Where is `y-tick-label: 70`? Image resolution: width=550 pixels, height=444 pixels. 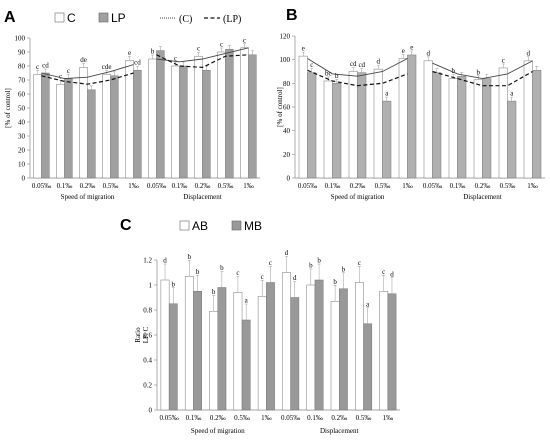 y-tick-label: 70 is located at coordinates (22, 81).